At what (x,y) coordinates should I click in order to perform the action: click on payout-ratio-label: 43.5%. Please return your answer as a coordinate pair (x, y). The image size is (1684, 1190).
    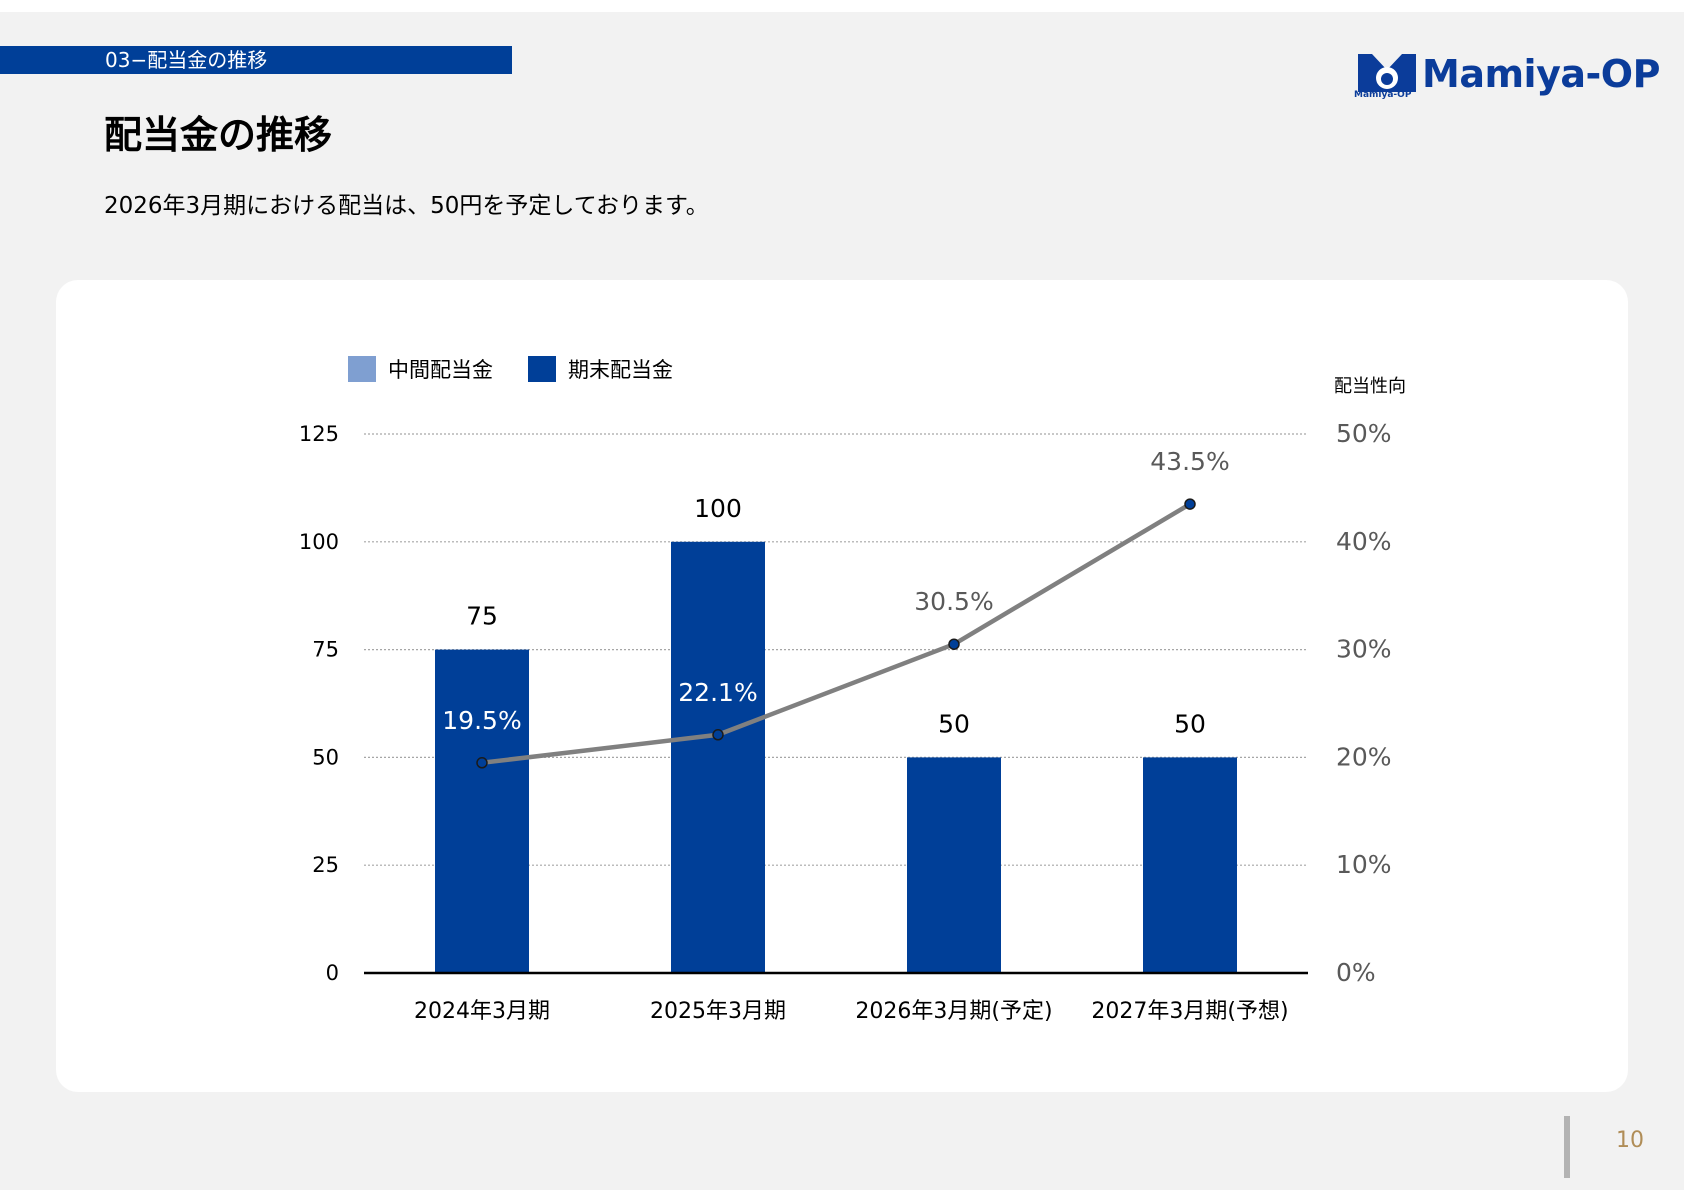
    Looking at the image, I should click on (1189, 461).